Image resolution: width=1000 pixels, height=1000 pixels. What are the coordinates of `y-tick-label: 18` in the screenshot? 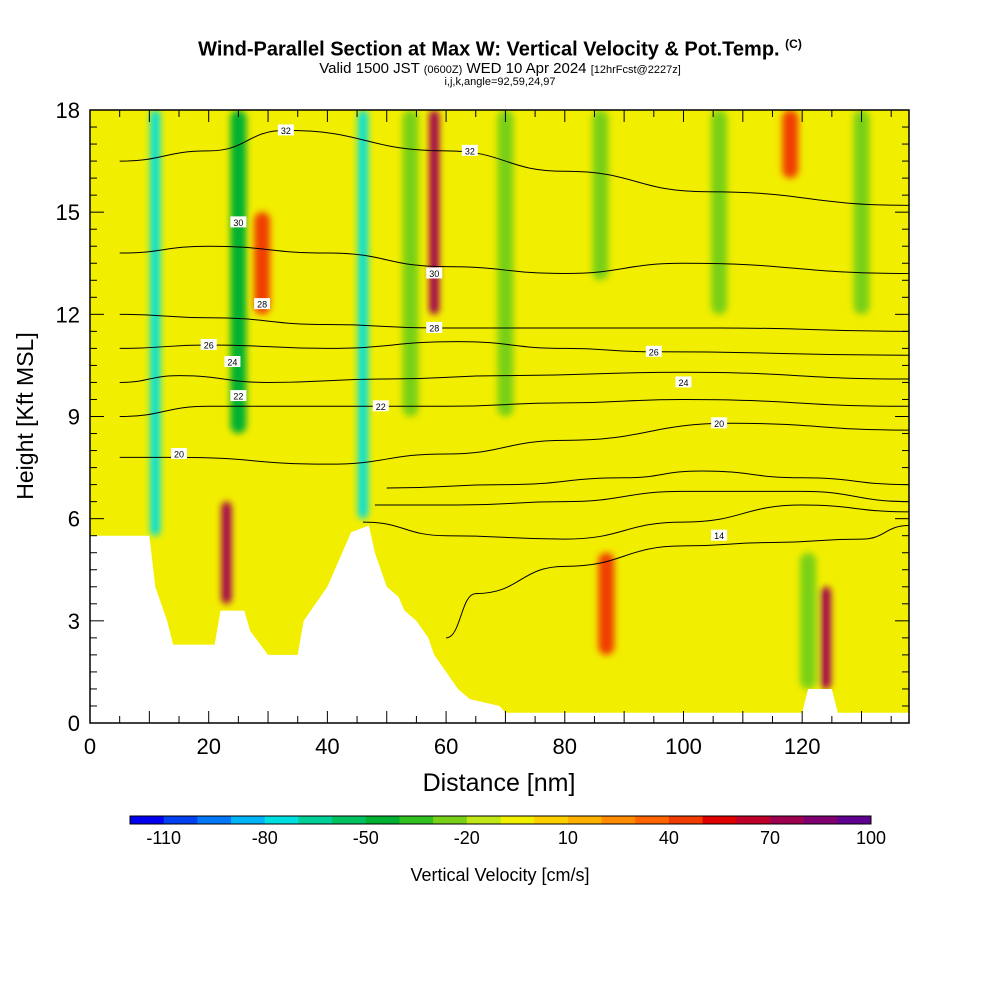 It's located at (68, 110).